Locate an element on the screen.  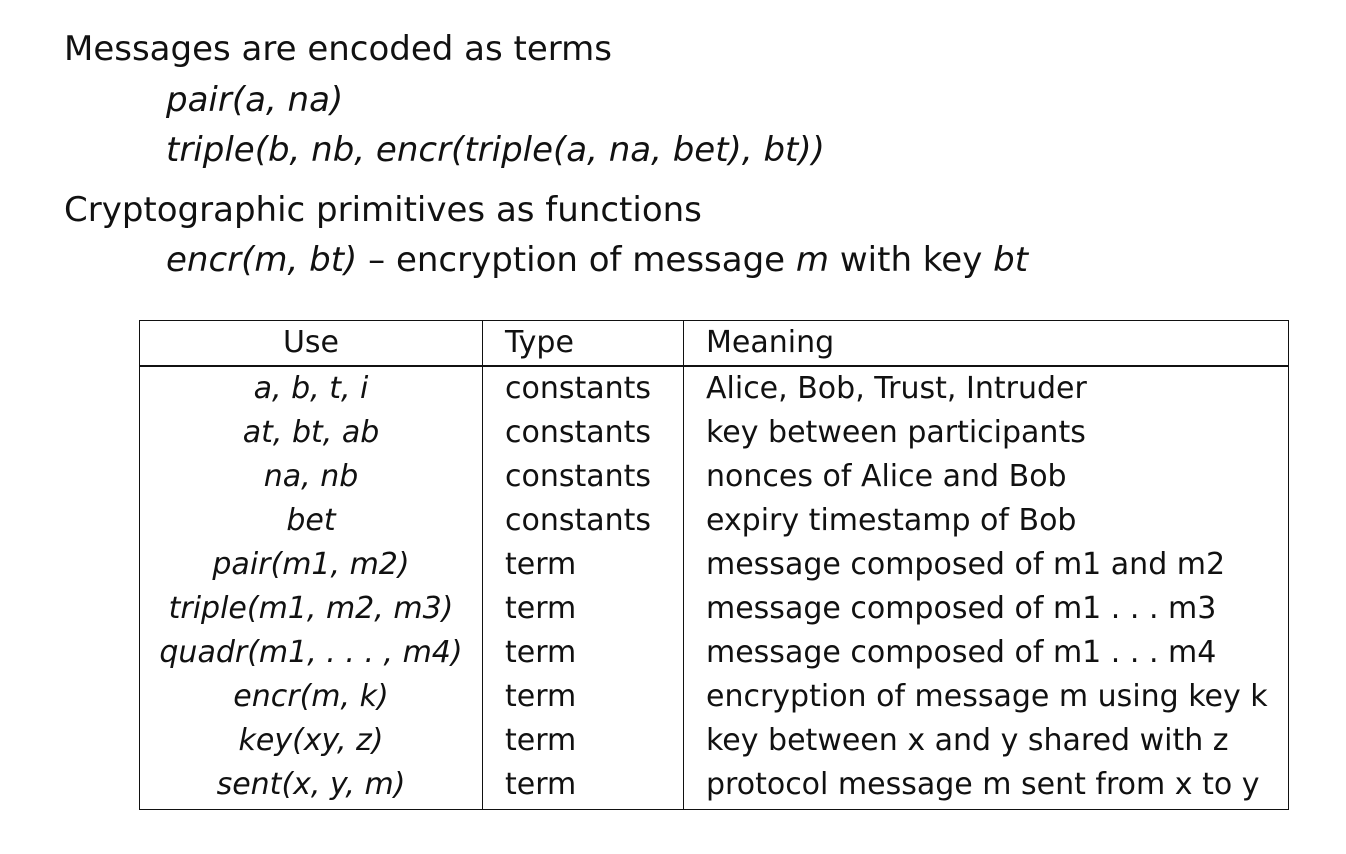
cell-meaning: Alice, Bob, Trust, Intruder is located at coordinates (986, 388).